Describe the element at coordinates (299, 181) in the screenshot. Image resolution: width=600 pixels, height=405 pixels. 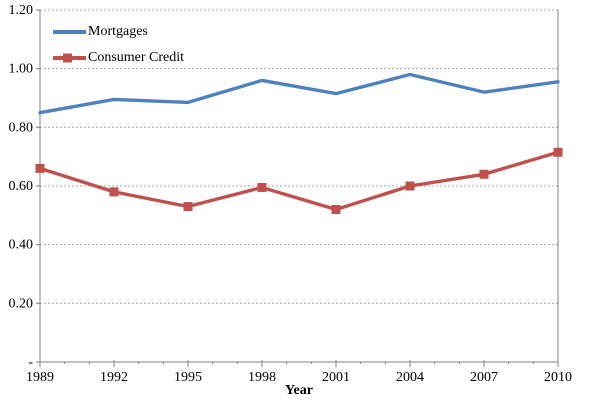
I see `consumer-credit-series-line` at that location.